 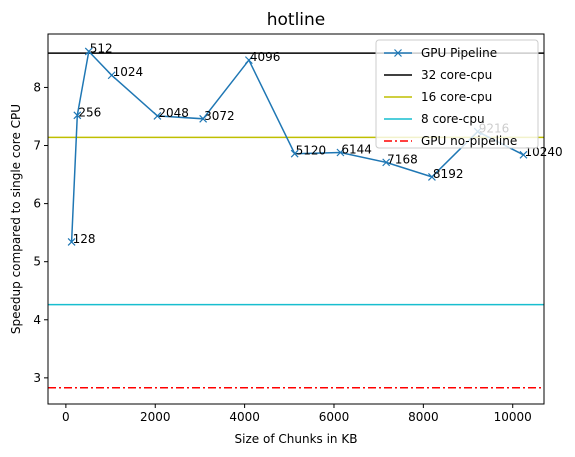 I want to click on legend-item: 16 core-cpu, so click(x=438, y=97).